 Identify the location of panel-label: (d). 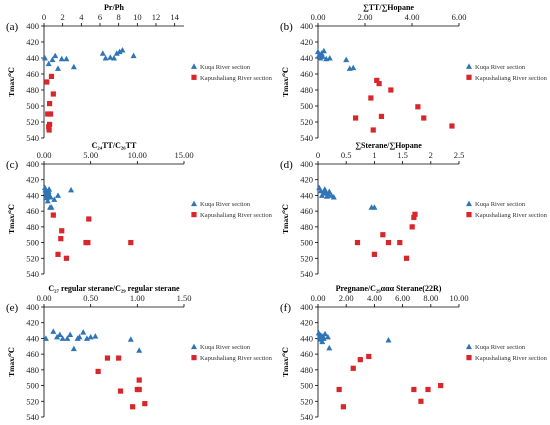
(286, 165).